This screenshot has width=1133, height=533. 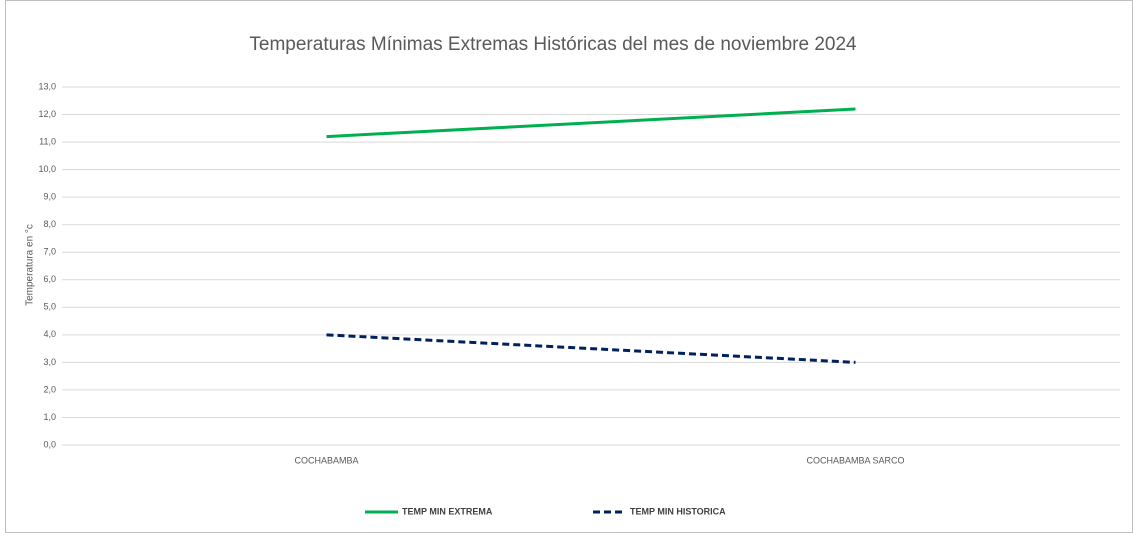 I want to click on x-tick-label: COCHABAMBA SARCO, so click(x=855, y=460).